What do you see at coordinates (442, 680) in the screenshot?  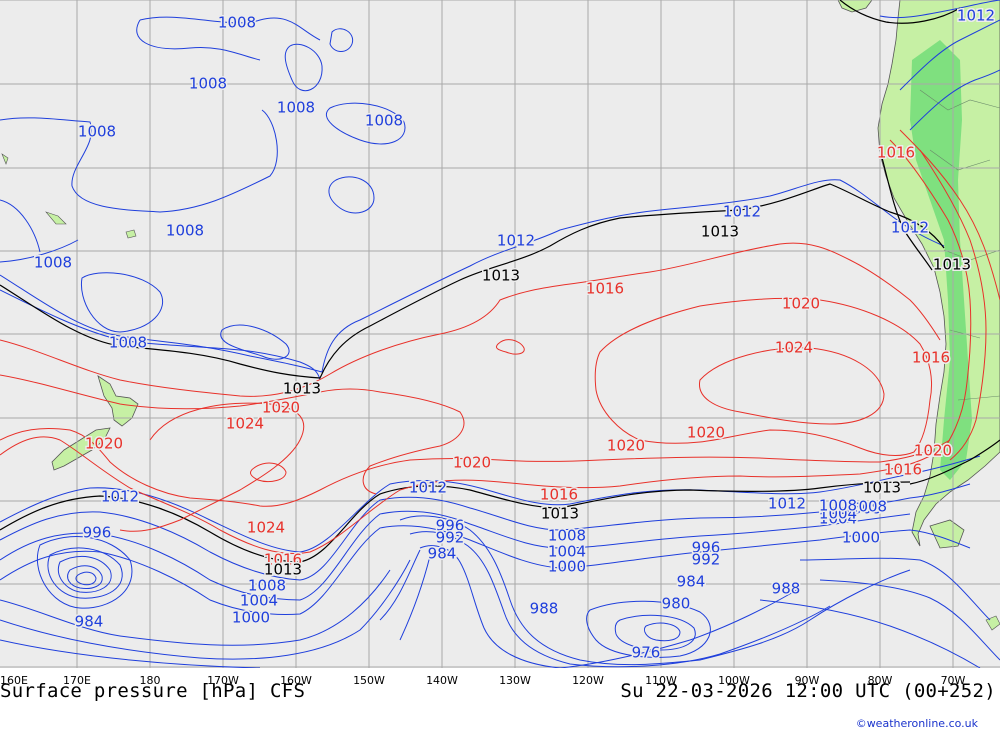 I see `longitude-label: 140W` at bounding box center [442, 680].